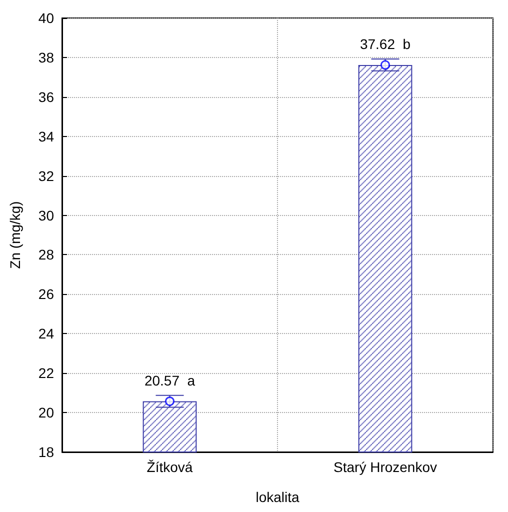 This screenshot has height=512, width=508. What do you see at coordinates (46, 254) in the screenshot?
I see `y-tick-label: 28` at bounding box center [46, 254].